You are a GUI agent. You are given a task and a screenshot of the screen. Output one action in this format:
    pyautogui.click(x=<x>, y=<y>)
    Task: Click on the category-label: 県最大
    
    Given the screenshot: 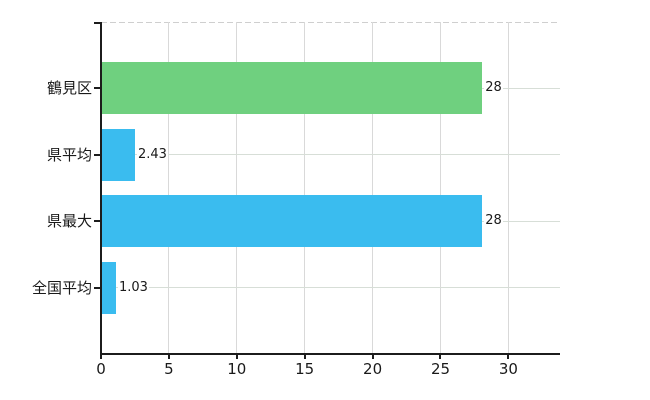 What is the action you would take?
    pyautogui.click(x=69, y=221)
    